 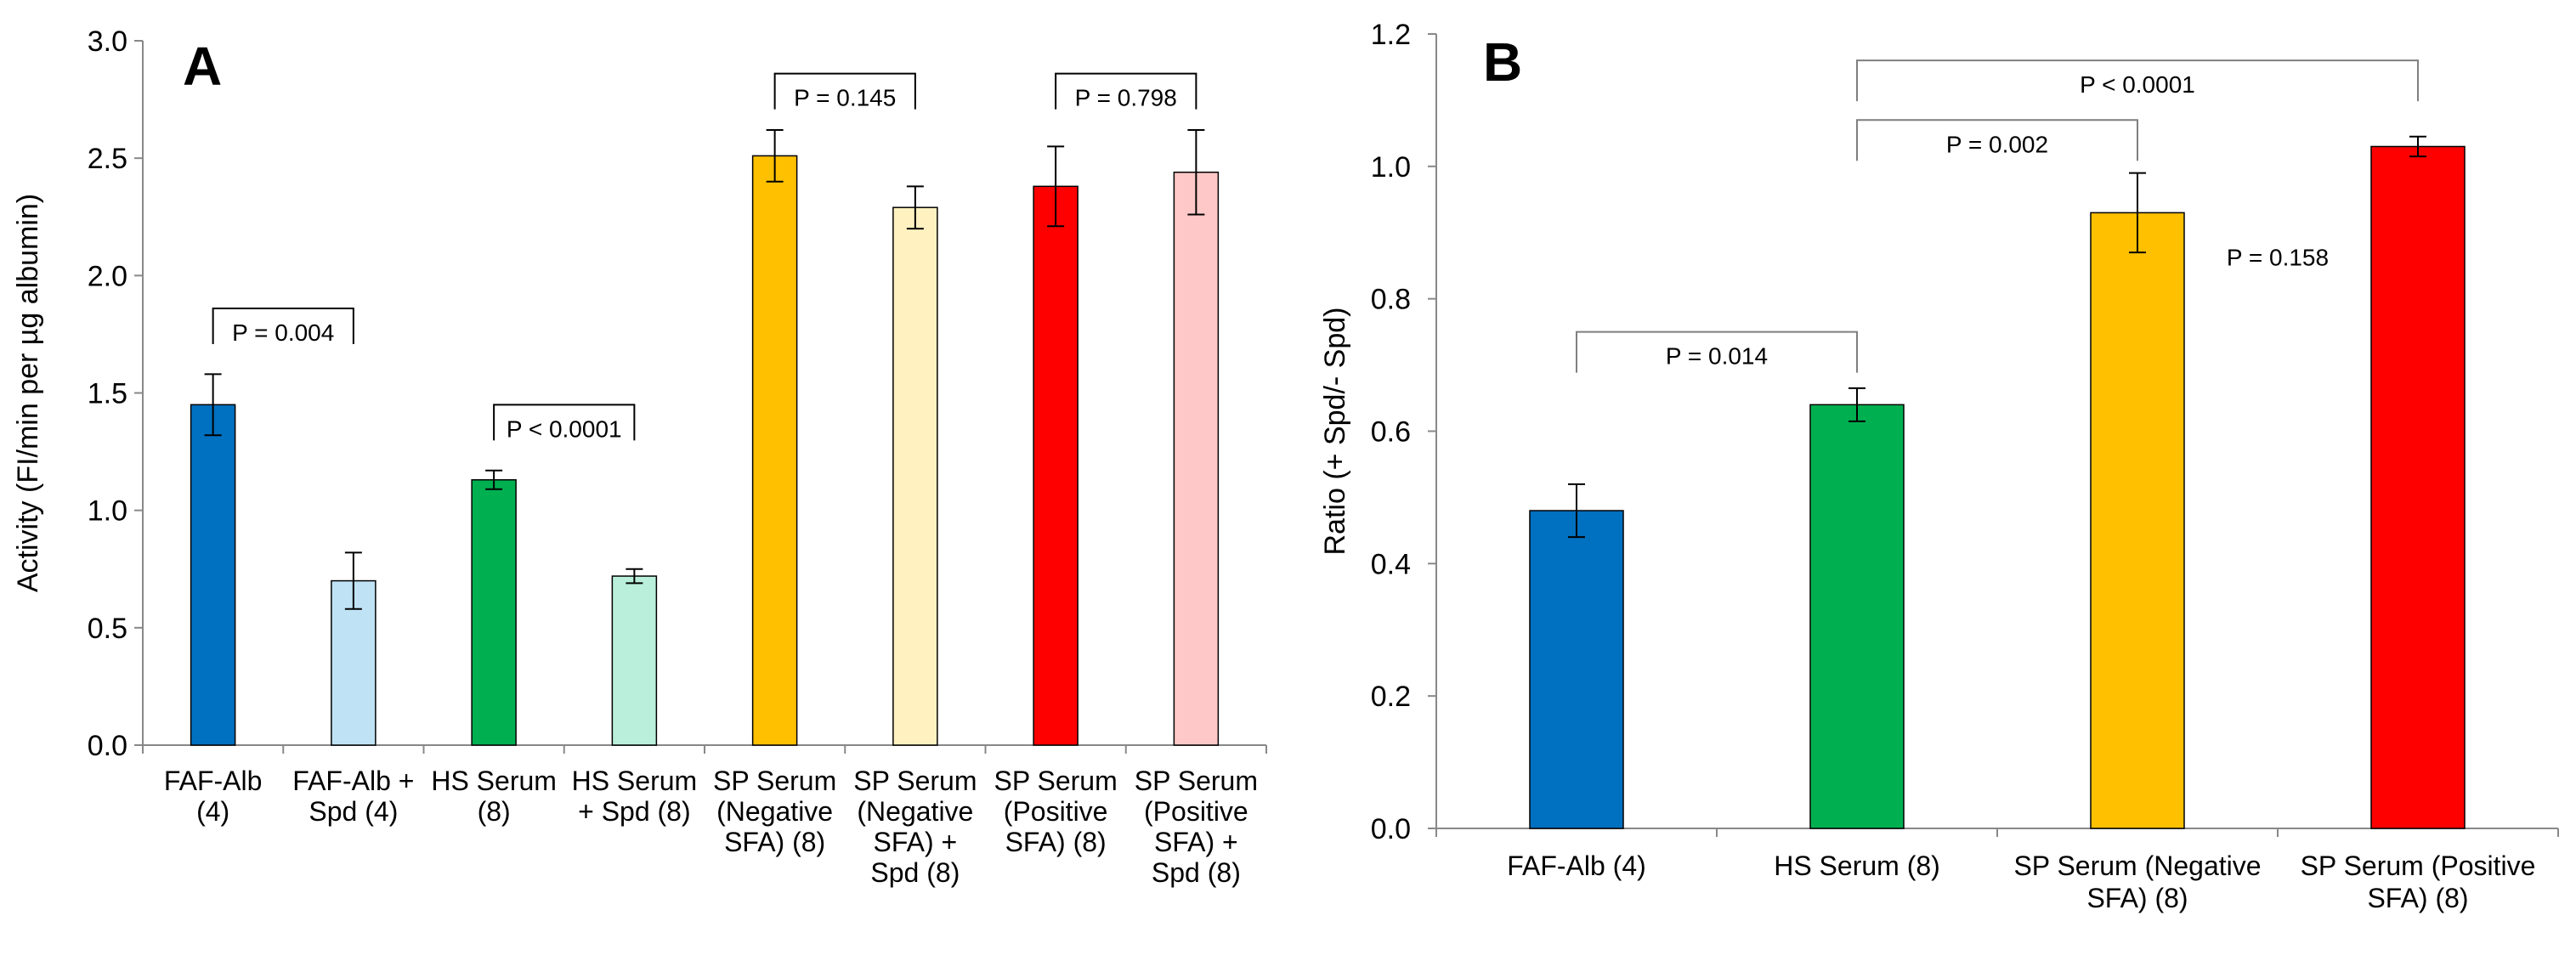 What do you see at coordinates (107, 394) in the screenshot?
I see `y-tick-label: 1.5` at bounding box center [107, 394].